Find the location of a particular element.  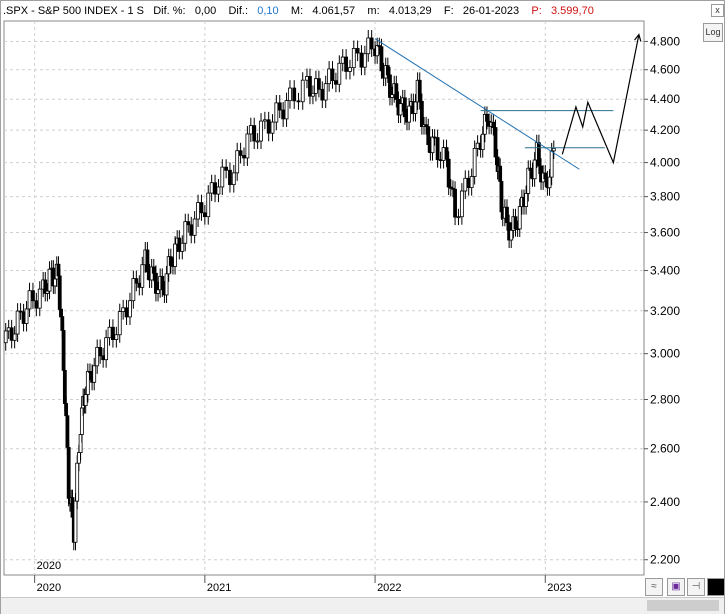

dif-pct-value: 0,00 is located at coordinates (205, 11).